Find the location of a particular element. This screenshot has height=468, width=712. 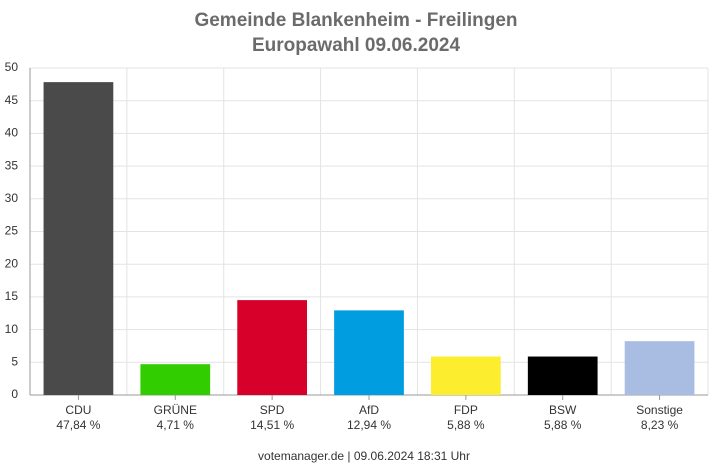

y-tick-label: 40 is located at coordinates (12, 133).